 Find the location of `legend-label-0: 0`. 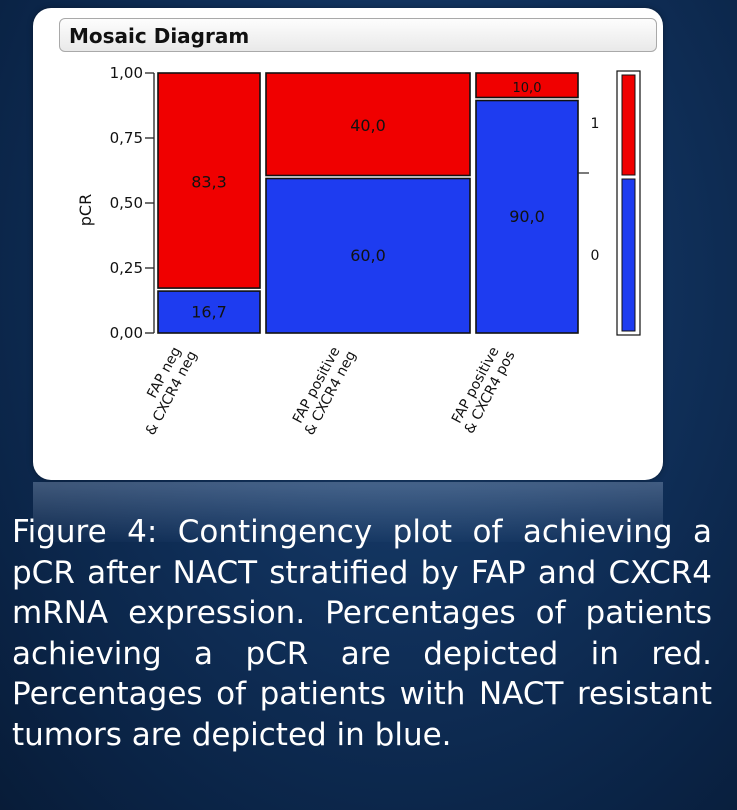

legend-label-0: 0 is located at coordinates (595, 256).